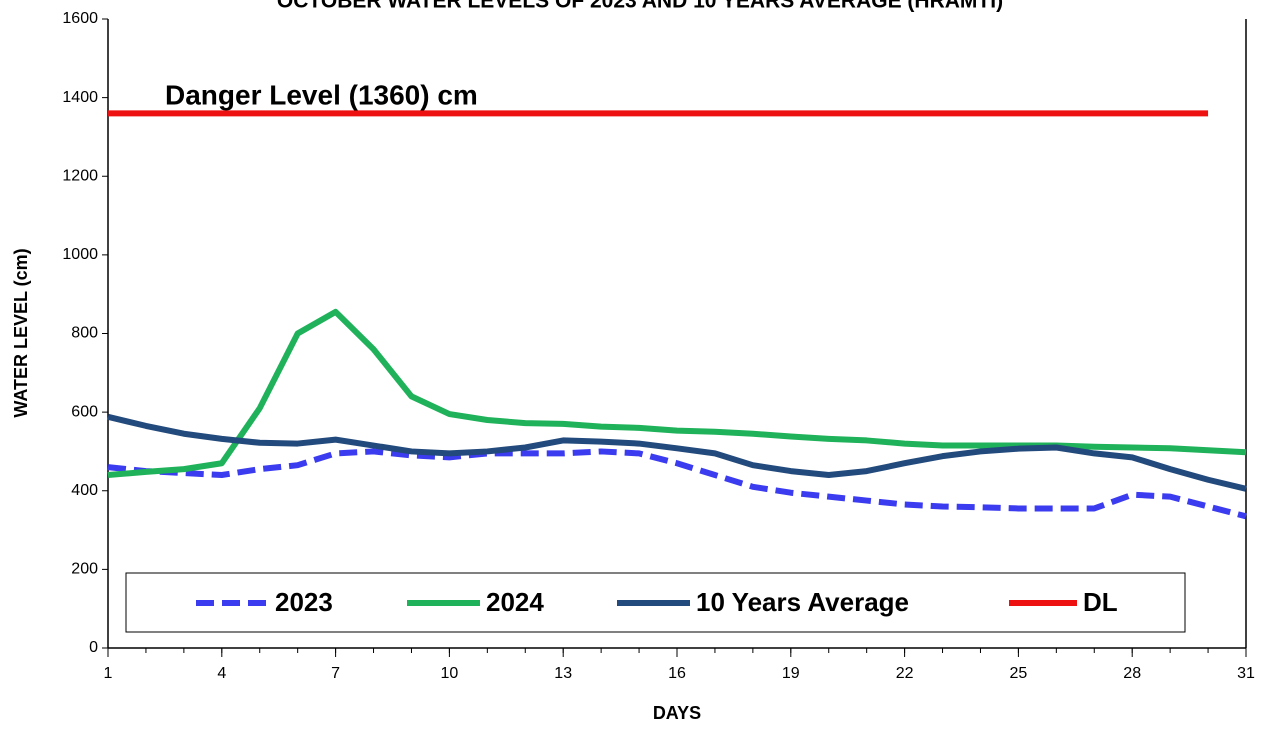  I want to click on y-tick-label: 1600, so click(80, 18).